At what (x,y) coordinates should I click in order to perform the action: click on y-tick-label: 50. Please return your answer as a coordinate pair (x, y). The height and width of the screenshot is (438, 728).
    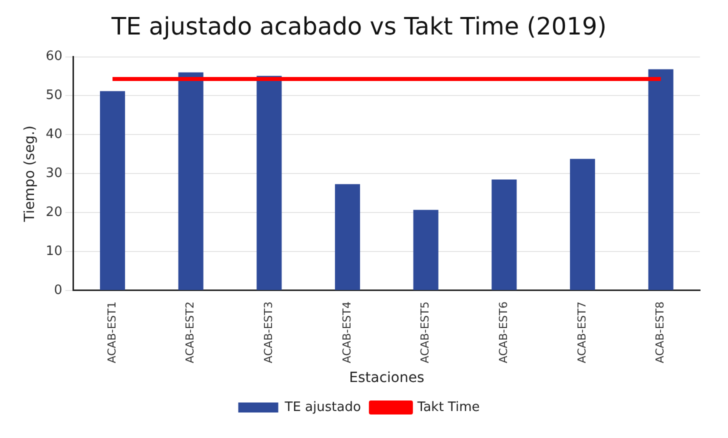
    Looking at the image, I should click on (54, 96).